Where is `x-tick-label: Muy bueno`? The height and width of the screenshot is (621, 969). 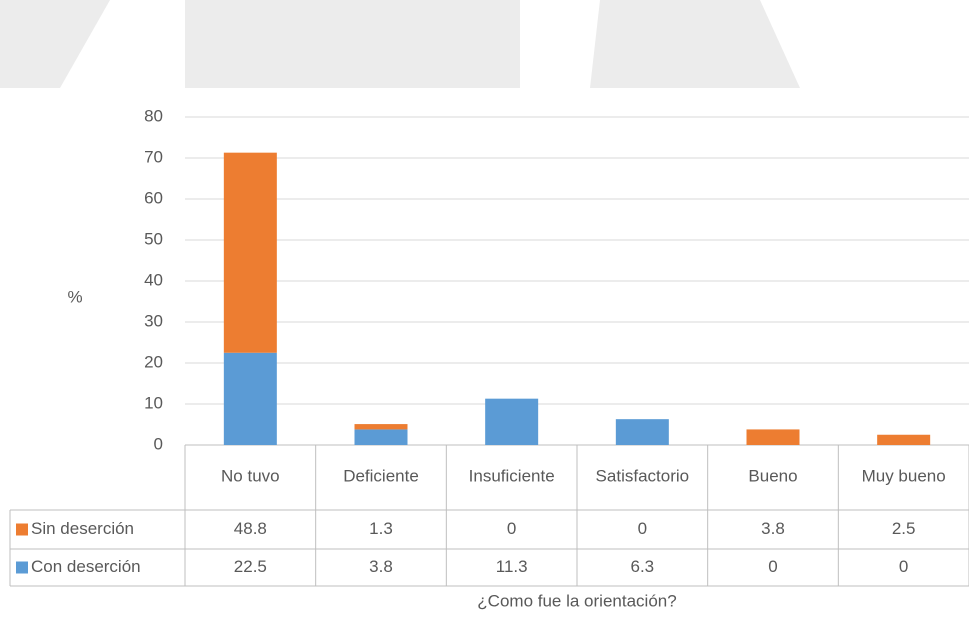
x-tick-label: Muy bueno is located at coordinates (904, 475).